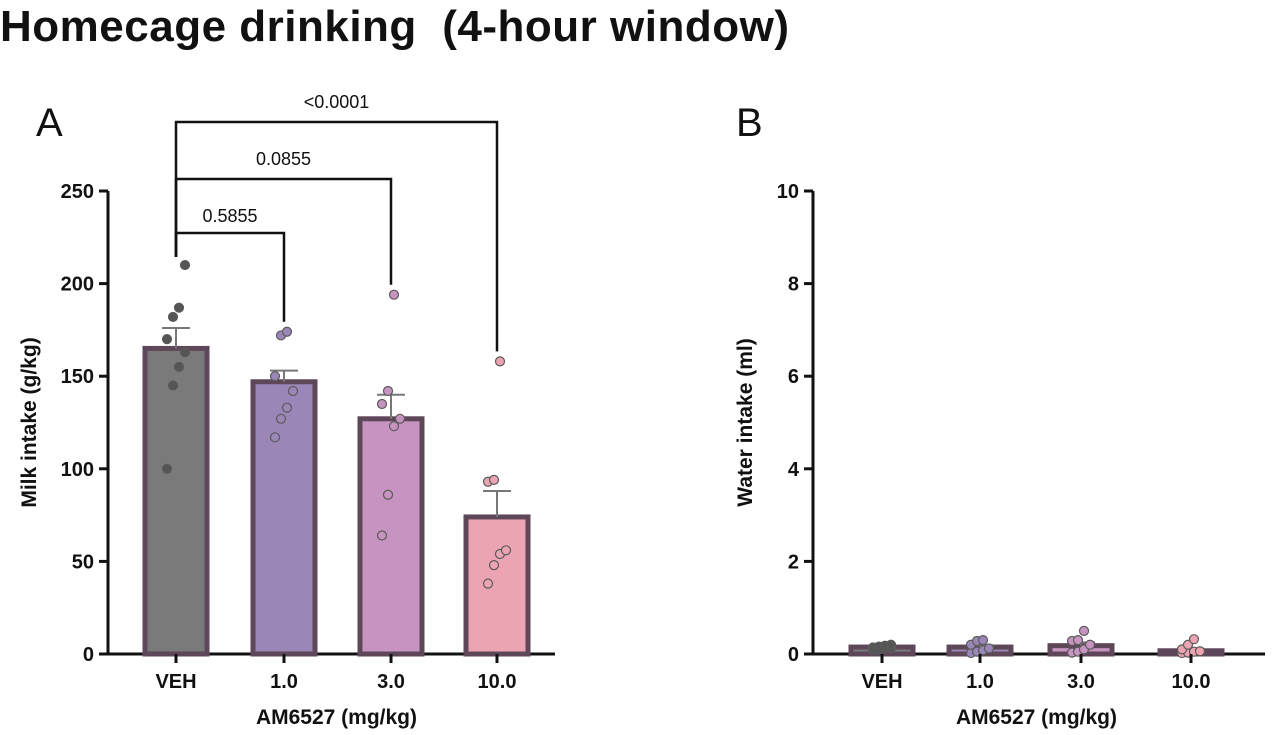 The width and height of the screenshot is (1280, 735). What do you see at coordinates (176, 501) in the screenshot?
I see `bar-VEH` at bounding box center [176, 501].